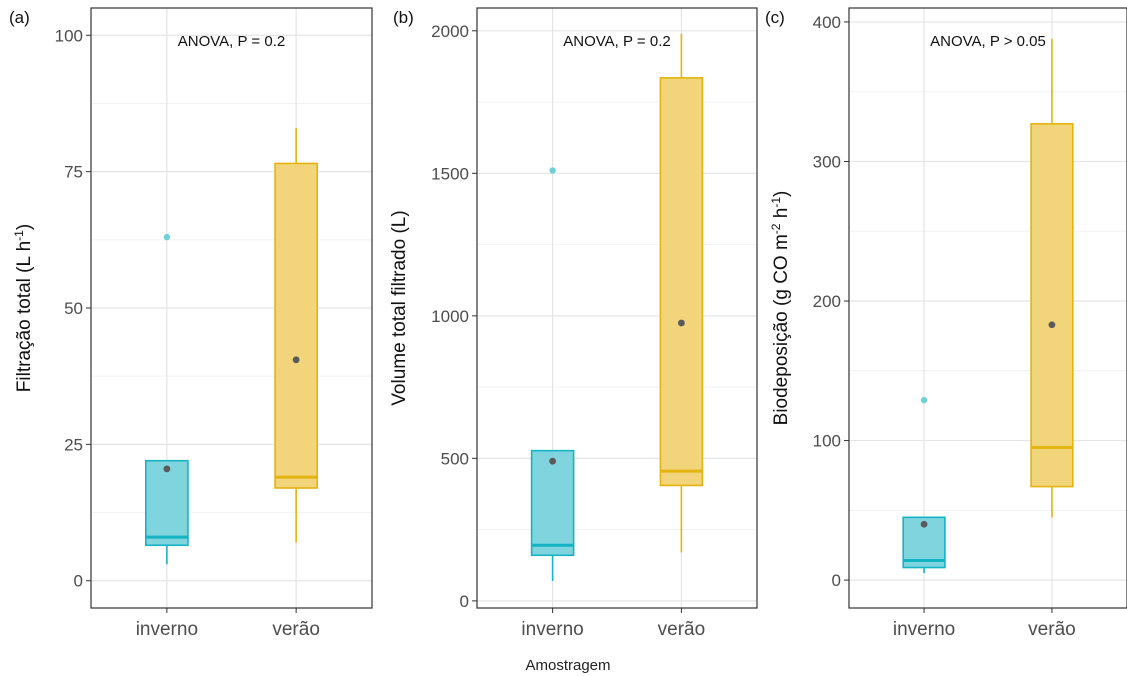  Describe the element at coordinates (827, 22) in the screenshot. I see `y-tick-label: 400` at that location.